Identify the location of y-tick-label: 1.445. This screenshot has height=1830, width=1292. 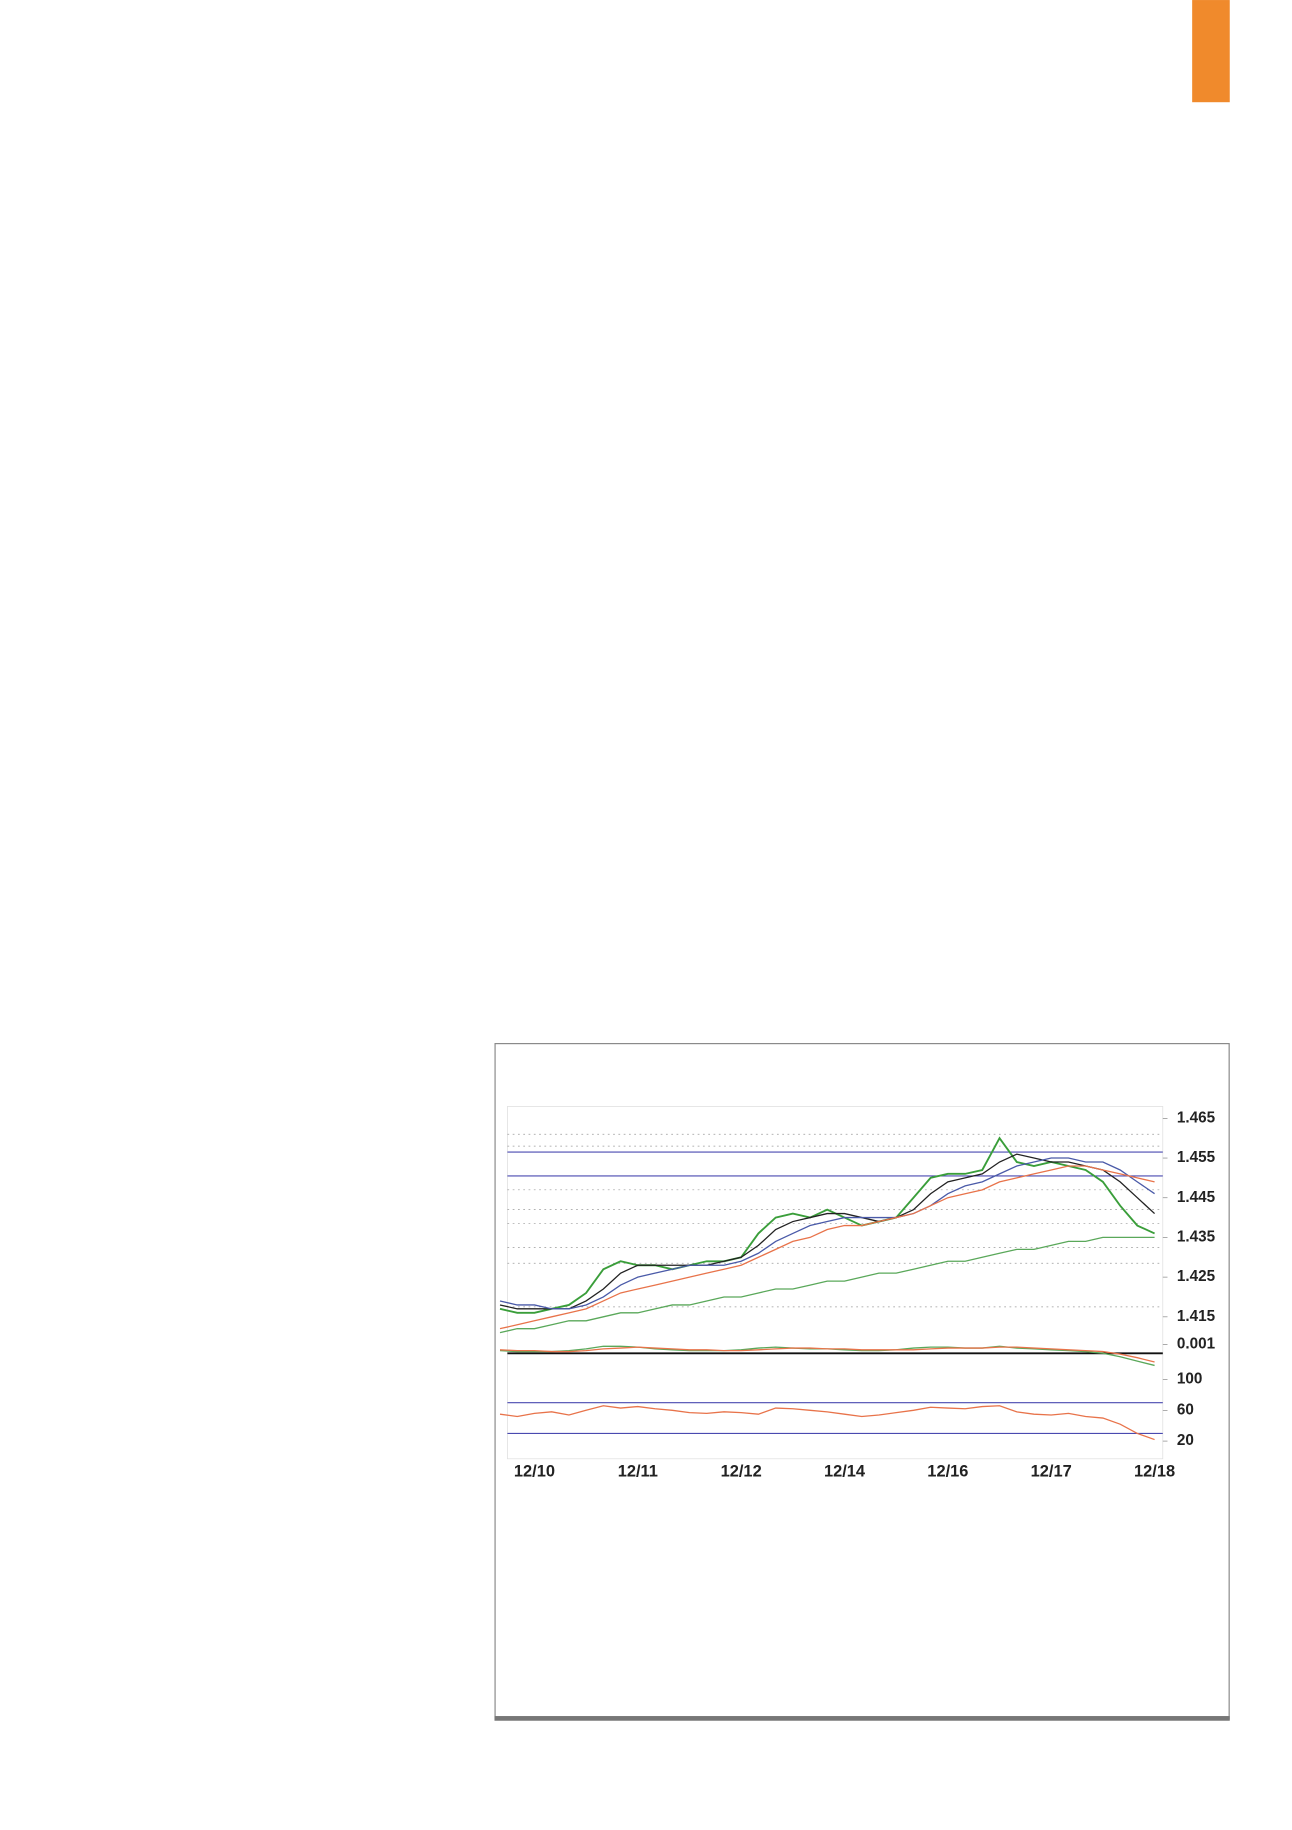
(1196, 1197).